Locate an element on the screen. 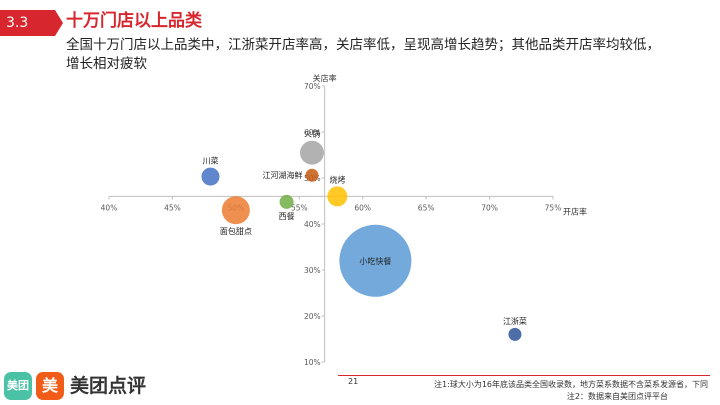 This screenshot has height=405, width=720. brand-logo-text: 美团点评 is located at coordinates (108, 386).